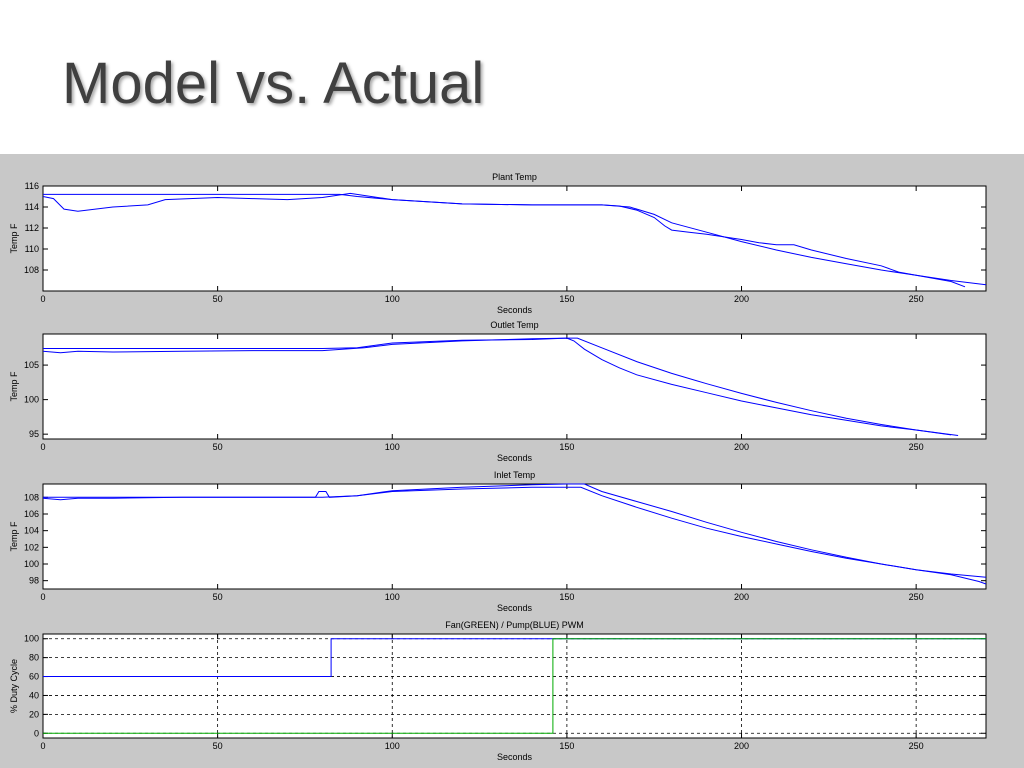 The image size is (1024, 768). Describe the element at coordinates (34, 695) in the screenshot. I see `y-tick-label: 40` at that location.